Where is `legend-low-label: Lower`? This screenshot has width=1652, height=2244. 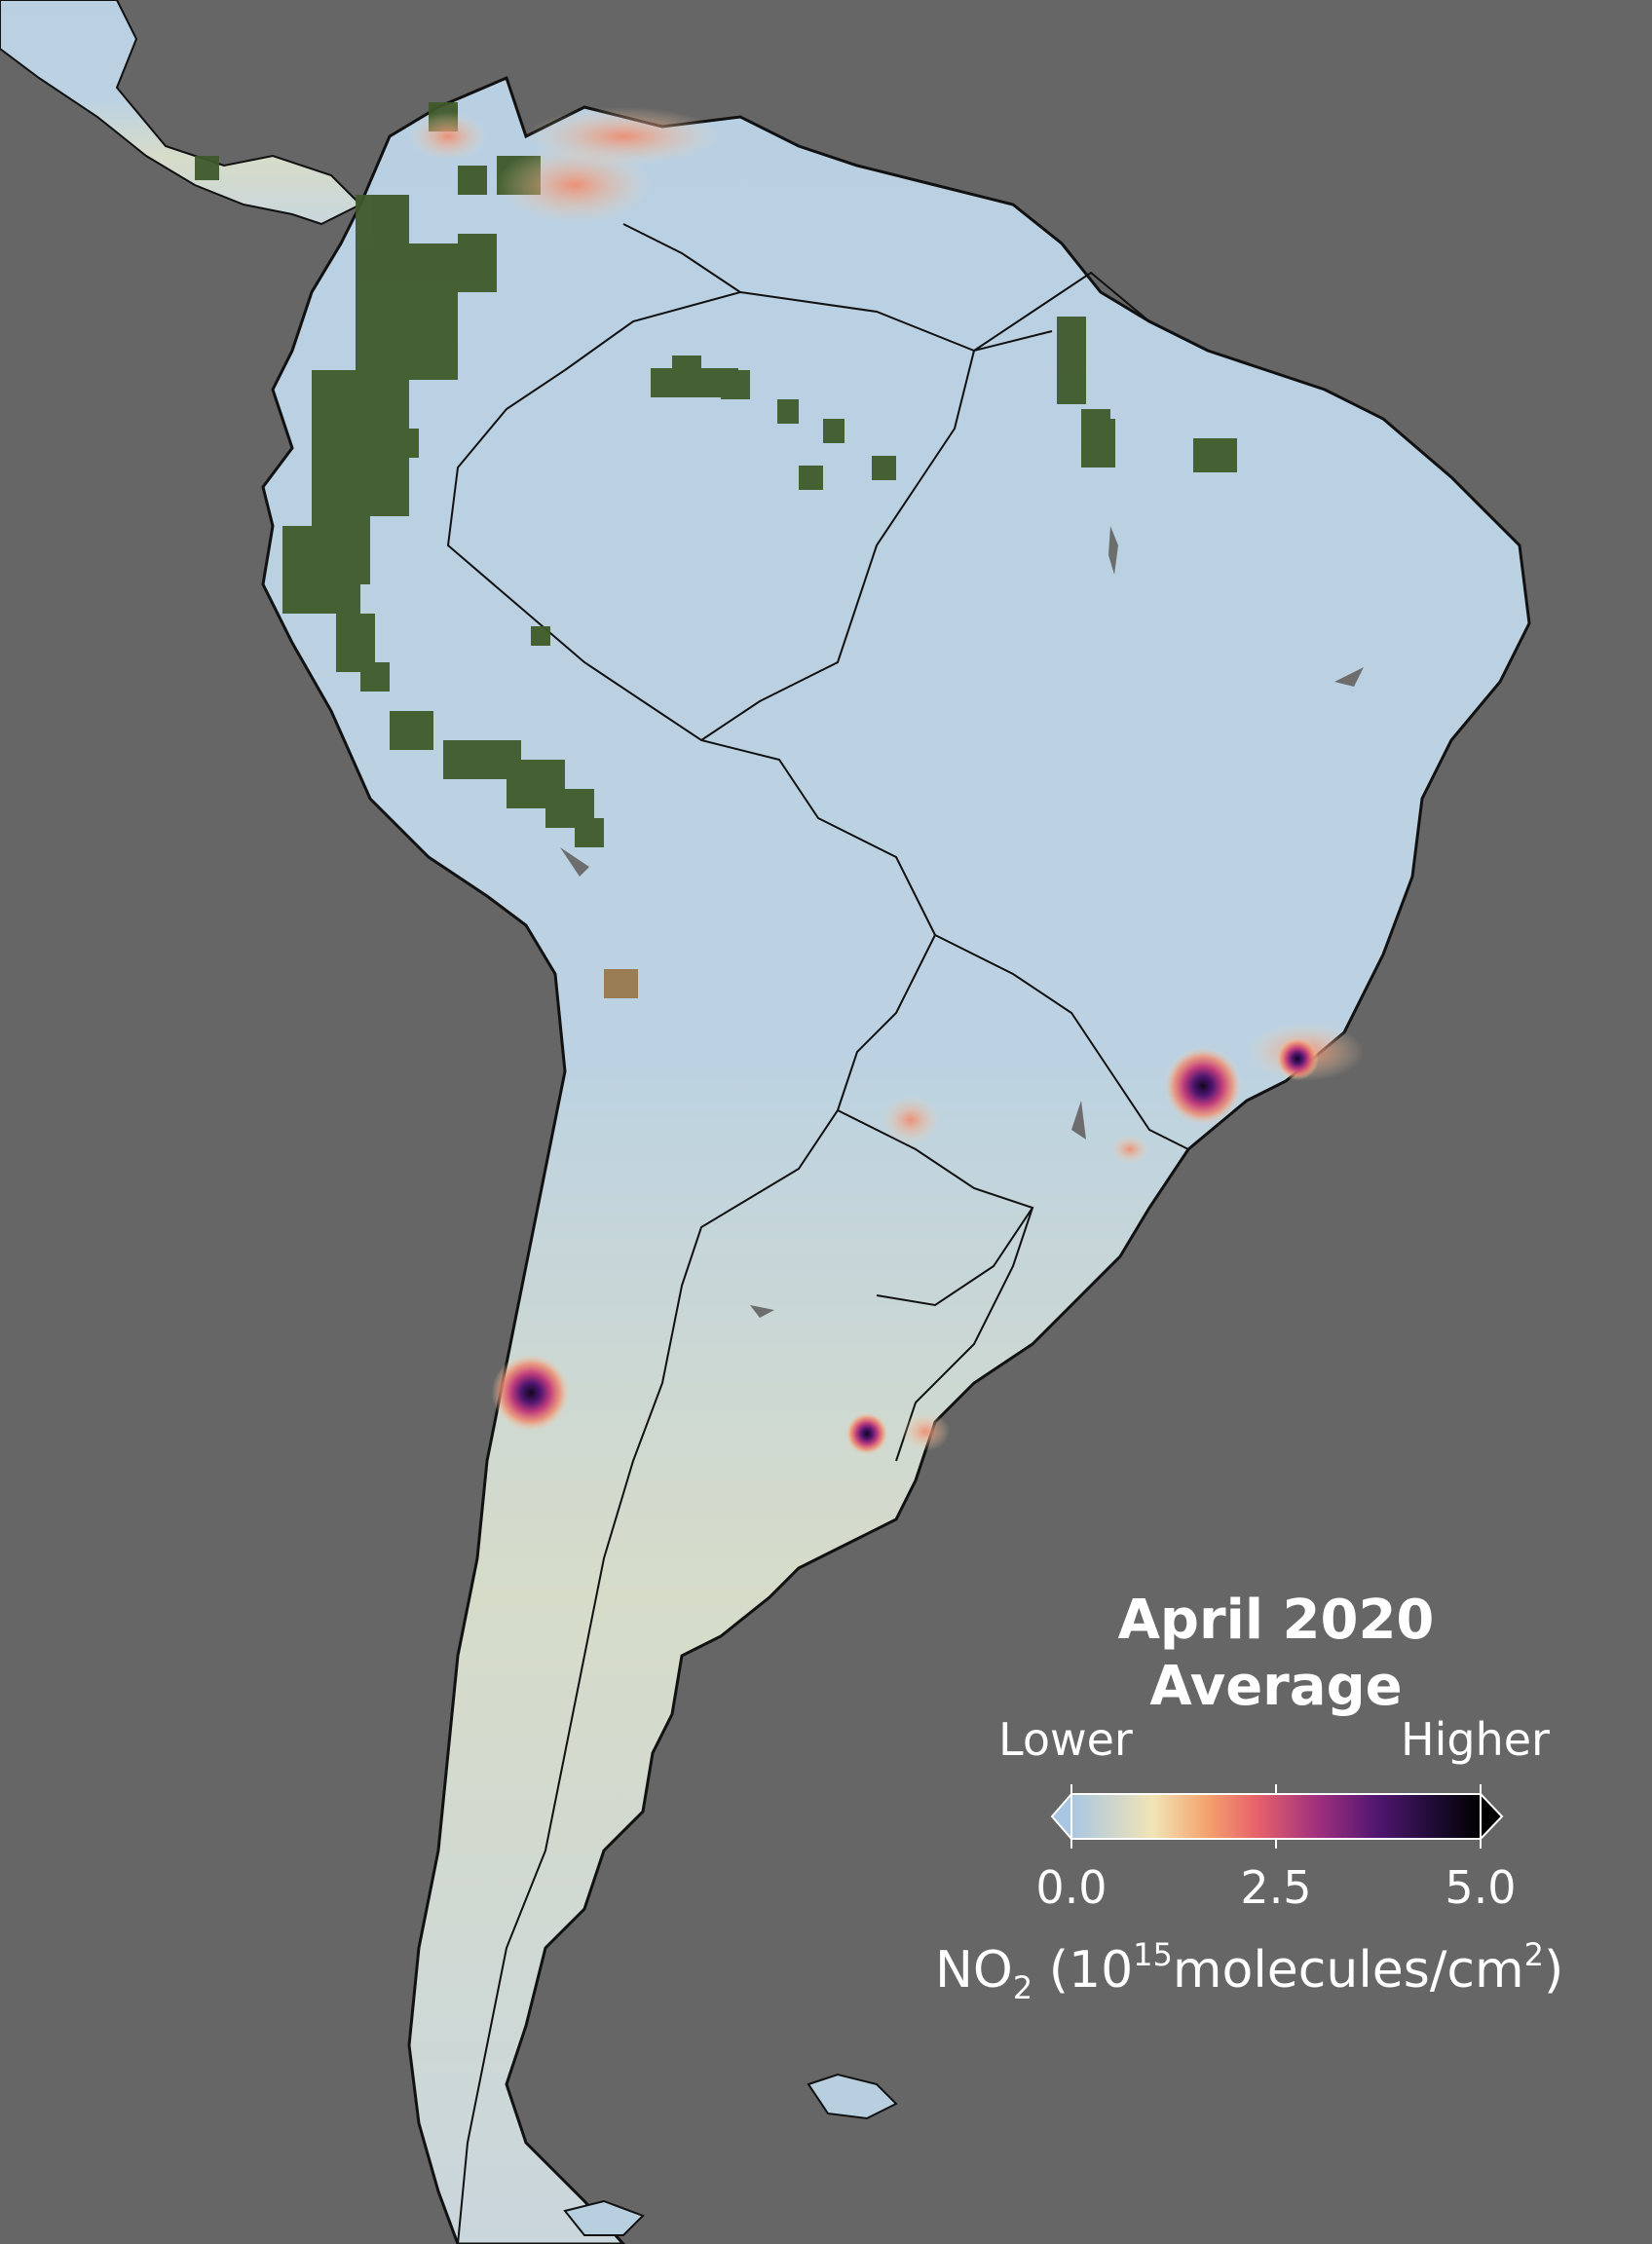
legend-low-label: Lower is located at coordinates (1066, 1740).